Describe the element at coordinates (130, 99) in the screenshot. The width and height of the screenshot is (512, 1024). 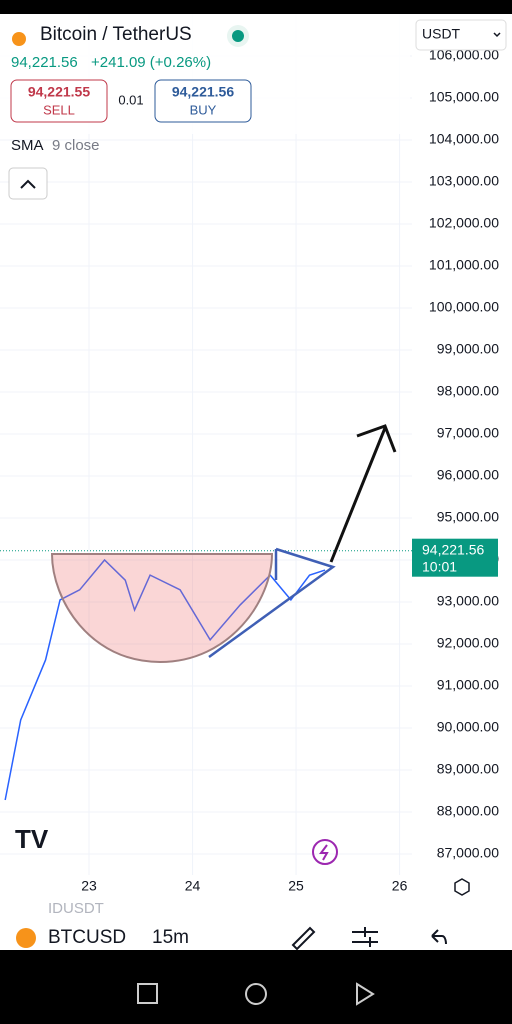
I see `spread: 0.01` at that location.